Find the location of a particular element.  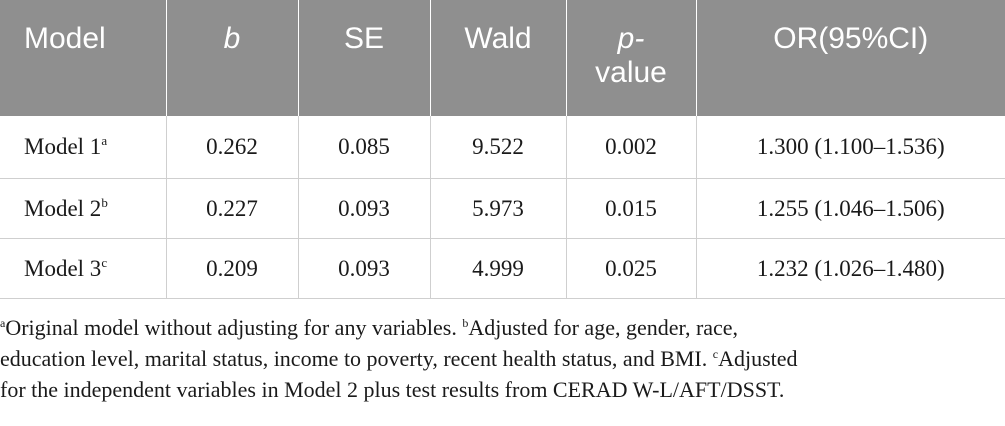

cell-wald: 4.999 is located at coordinates (497, 268).